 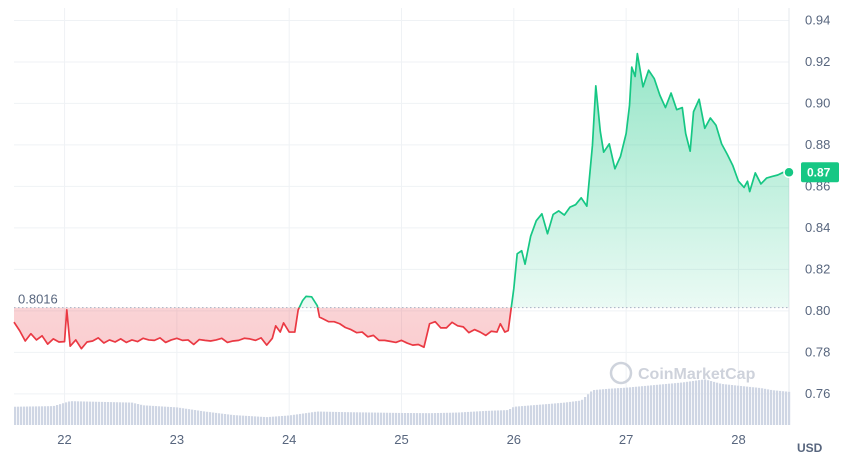 I want to click on coinmarketcap-logo-icon, so click(x=621, y=373).